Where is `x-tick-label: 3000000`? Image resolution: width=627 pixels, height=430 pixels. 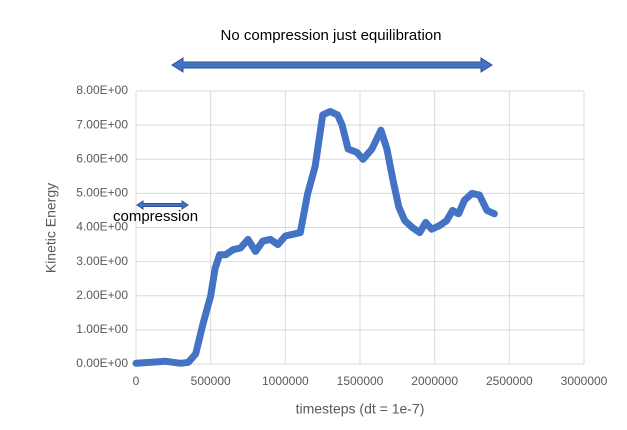
x-tick-label: 3000000 is located at coordinates (584, 381).